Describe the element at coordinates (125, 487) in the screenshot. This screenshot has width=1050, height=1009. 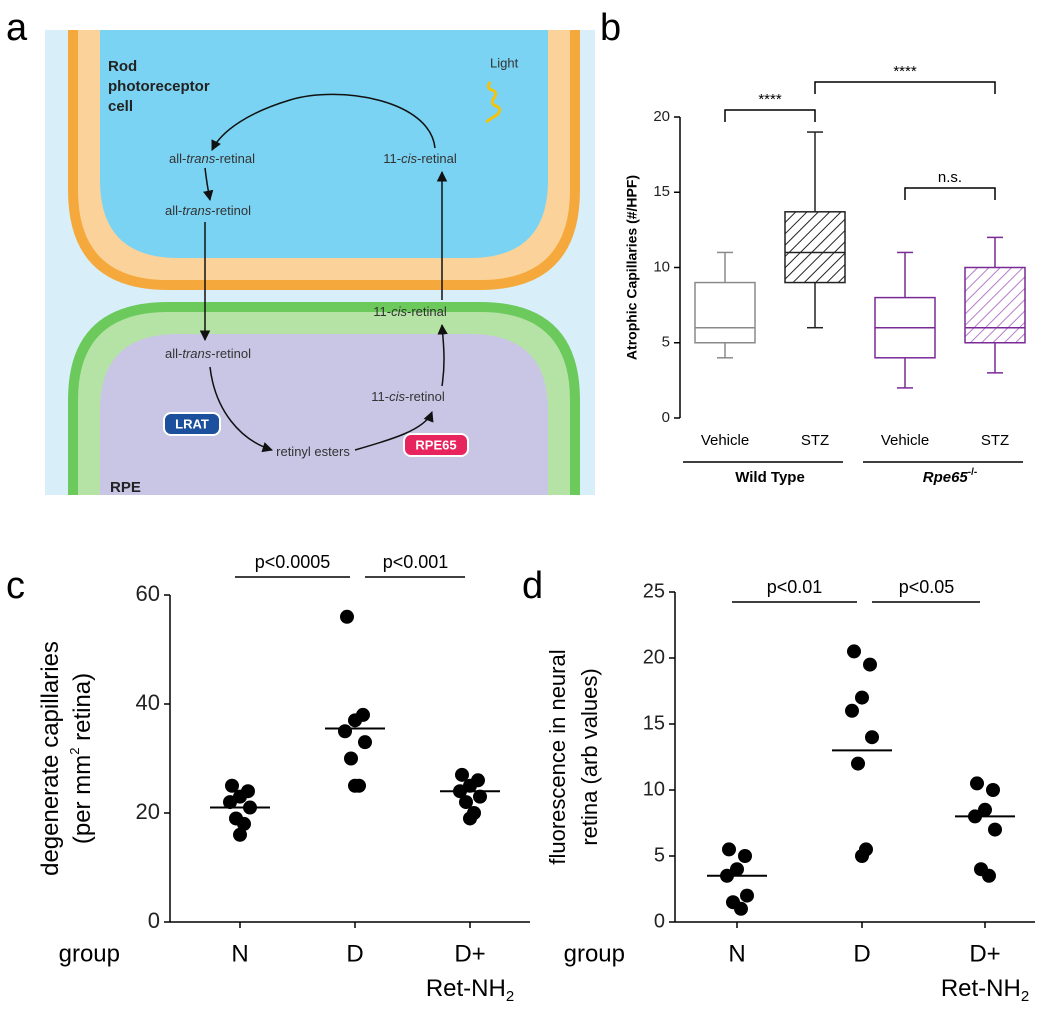
I see `cell-label: RPE` at that location.